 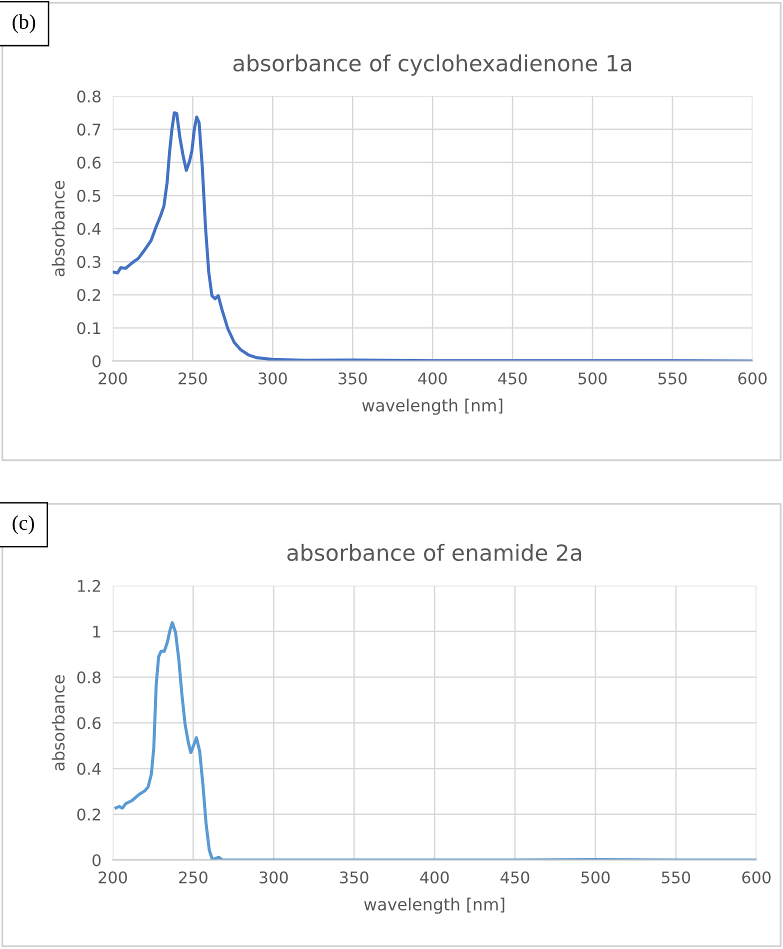 I want to click on text: (b), so click(x=24, y=24).